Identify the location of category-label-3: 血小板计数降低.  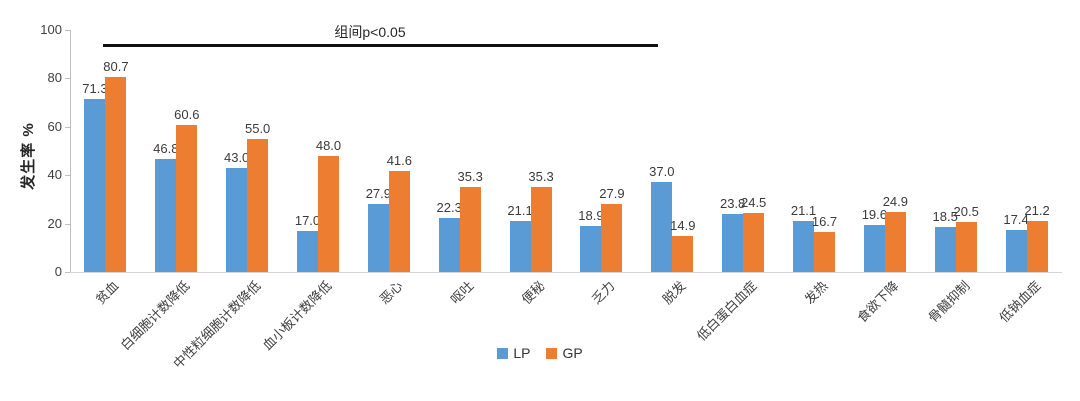
(297, 315).